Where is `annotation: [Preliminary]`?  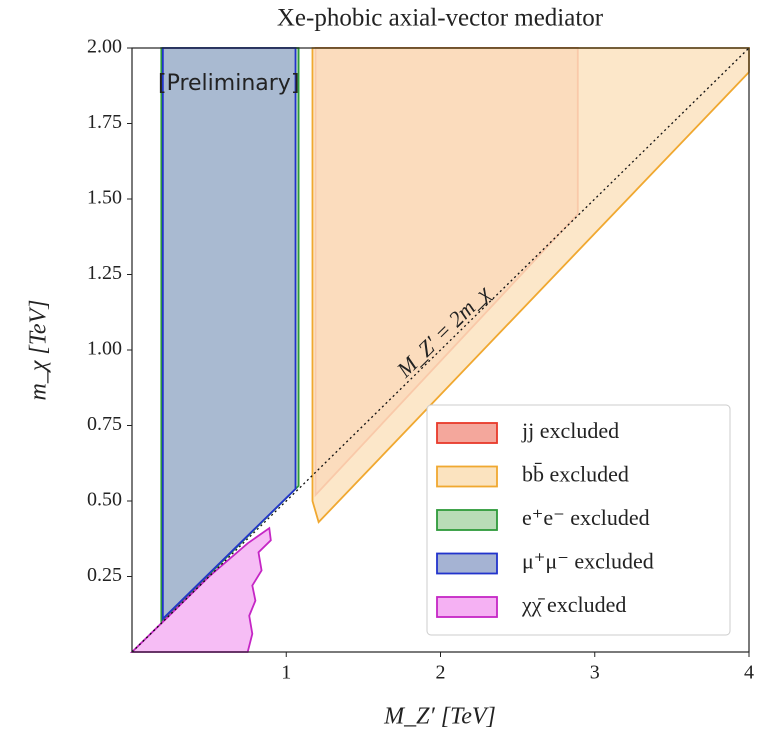 annotation: [Preliminary] is located at coordinates (228, 83).